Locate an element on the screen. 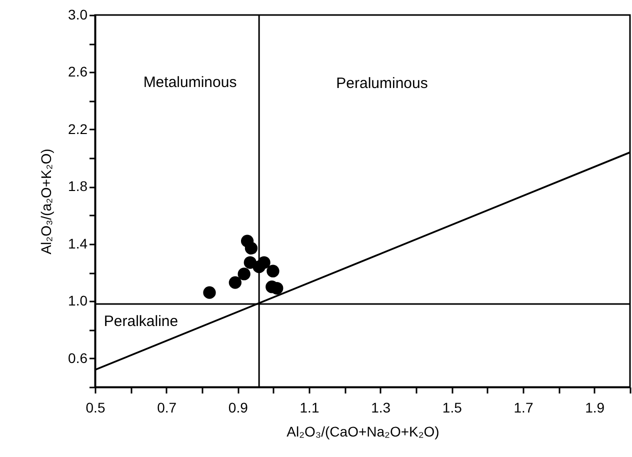 The height and width of the screenshot is (457, 632). annotation: Peralkaline is located at coordinates (141, 321).